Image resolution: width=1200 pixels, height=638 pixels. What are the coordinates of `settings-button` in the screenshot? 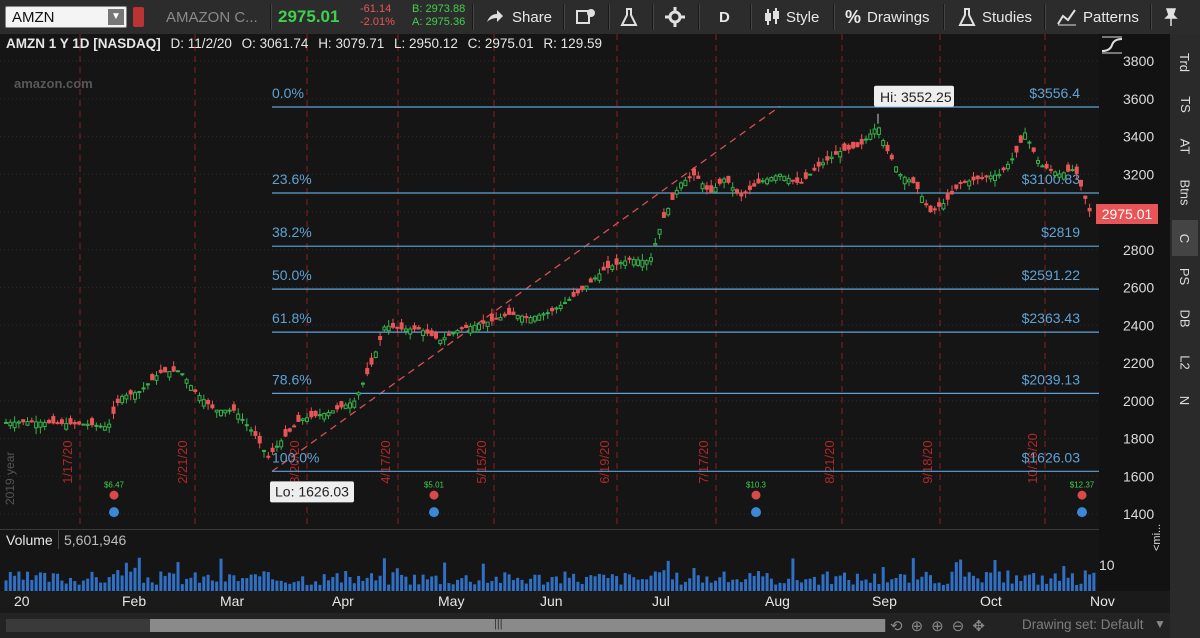 It's located at (675, 17).